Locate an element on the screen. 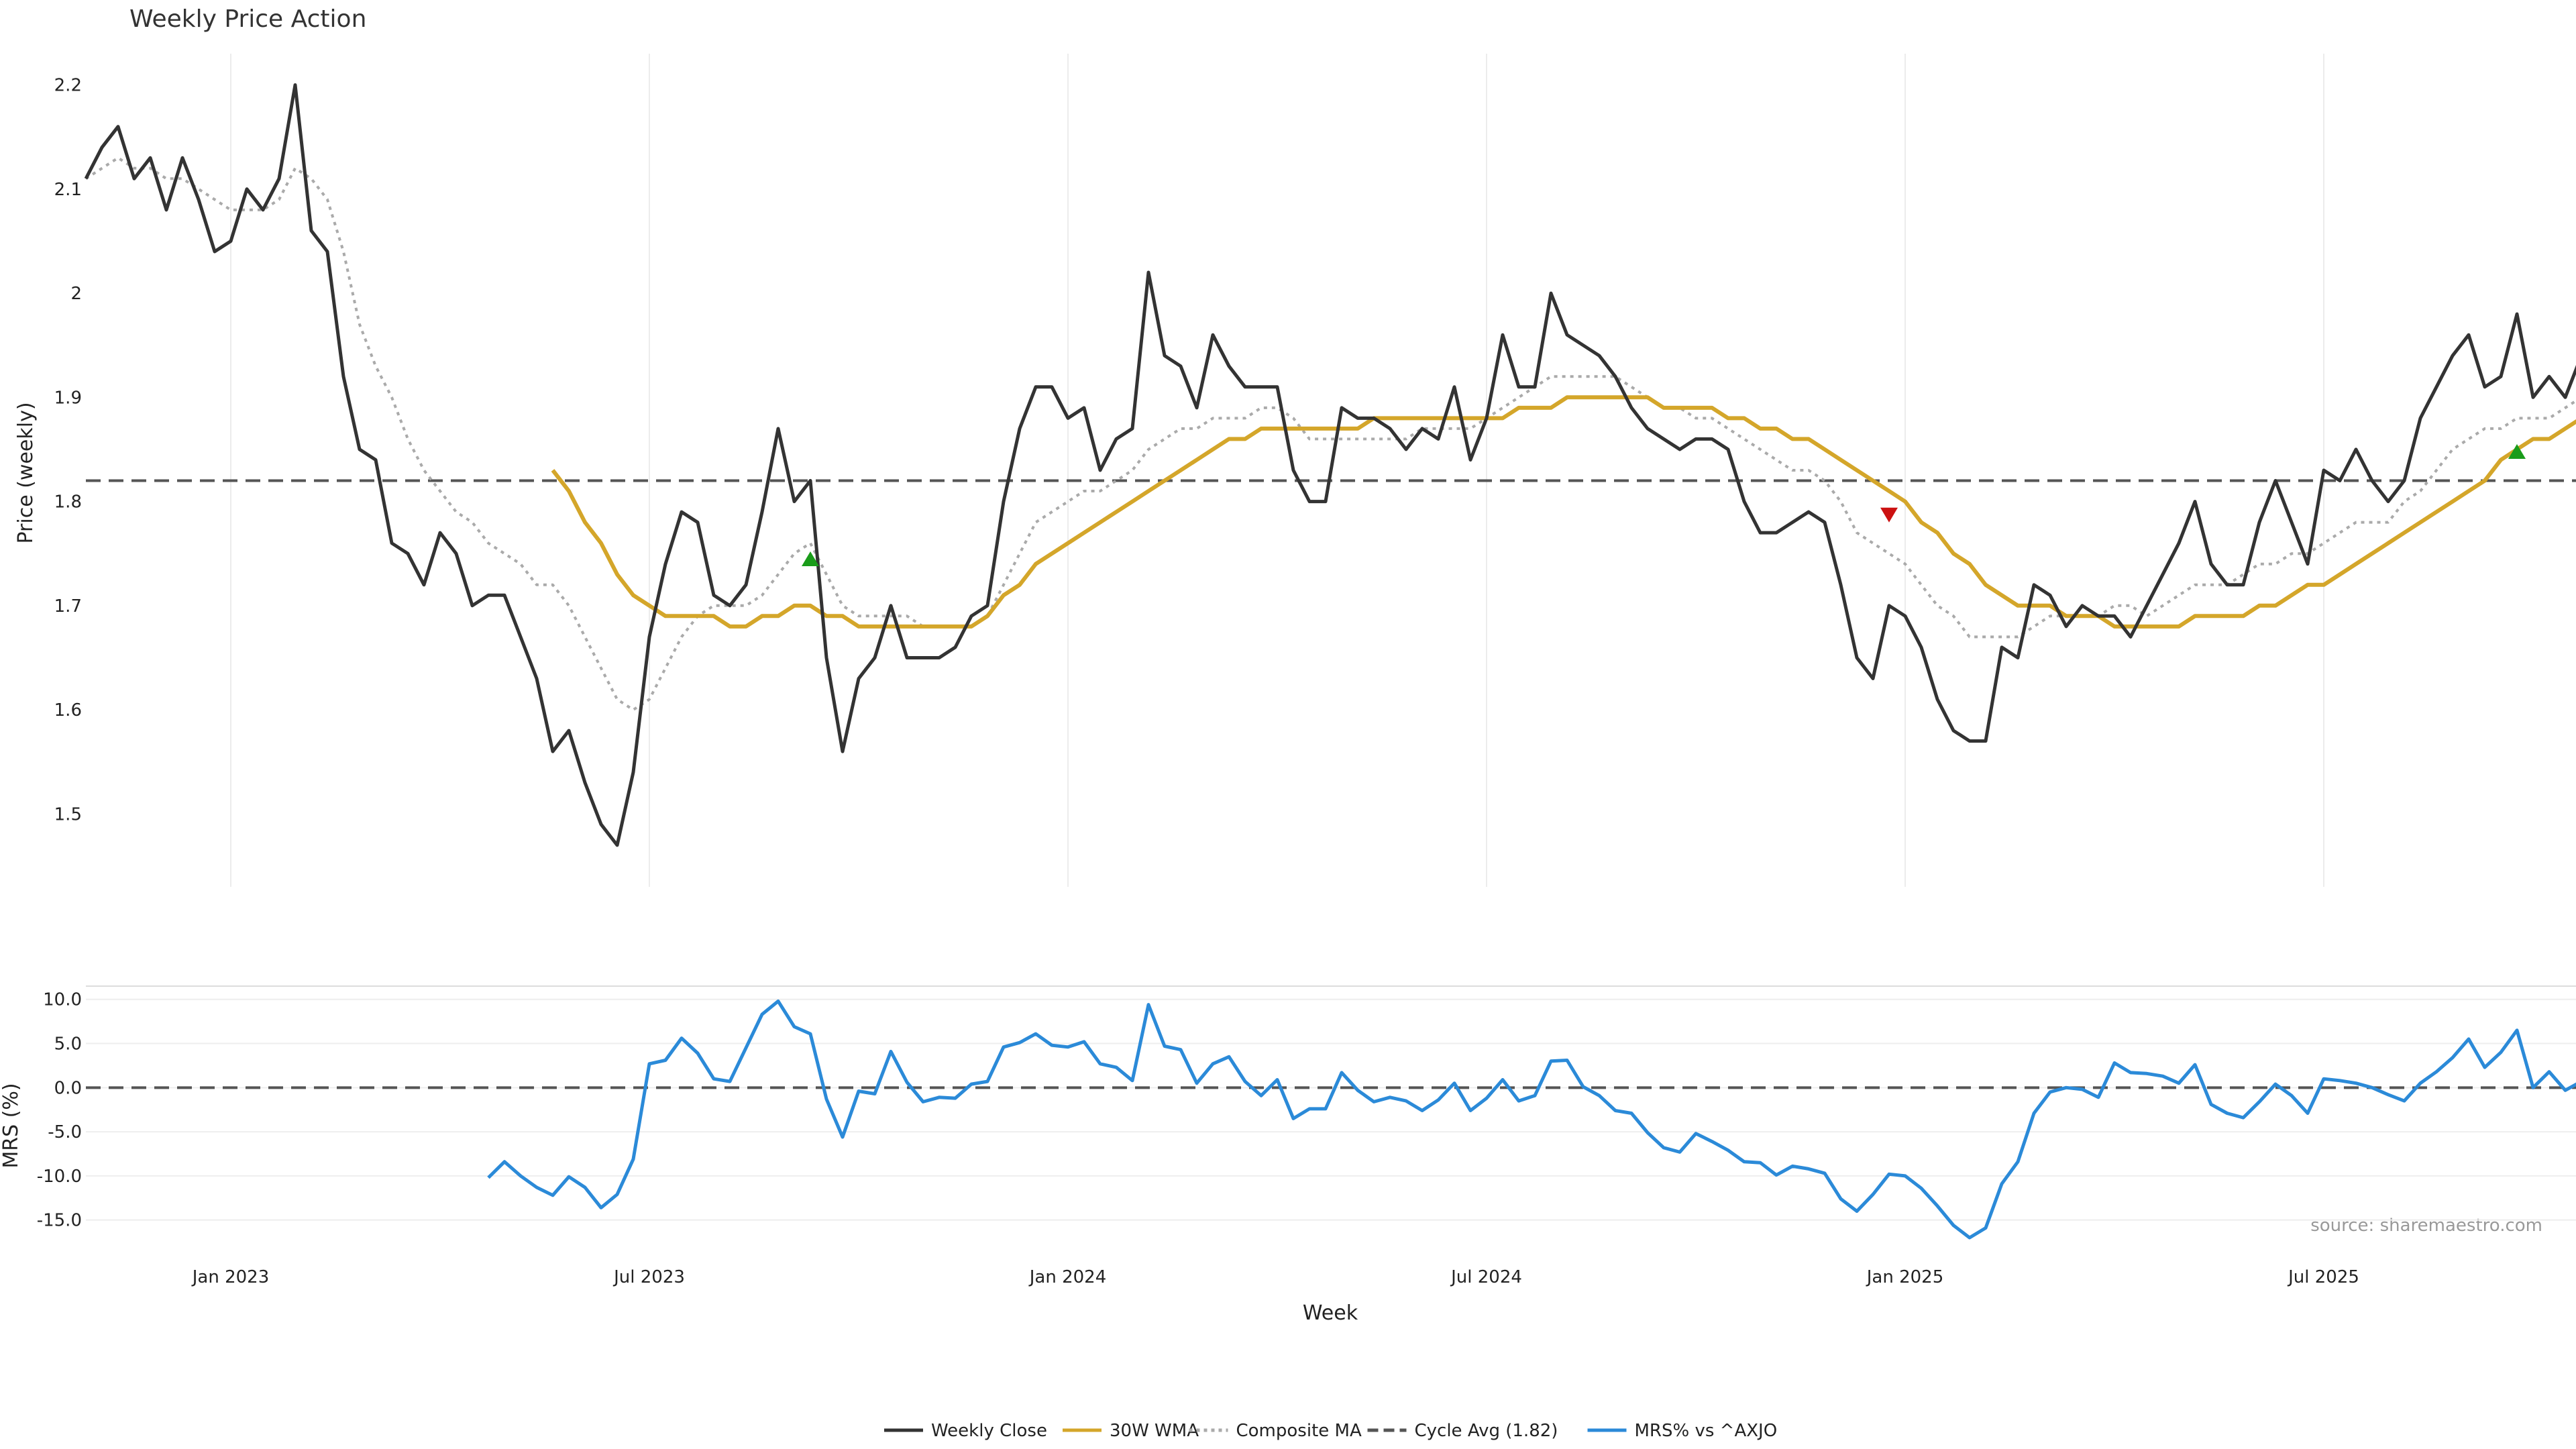  x-tick-label: Jul 2025 is located at coordinates (2323, 1277).